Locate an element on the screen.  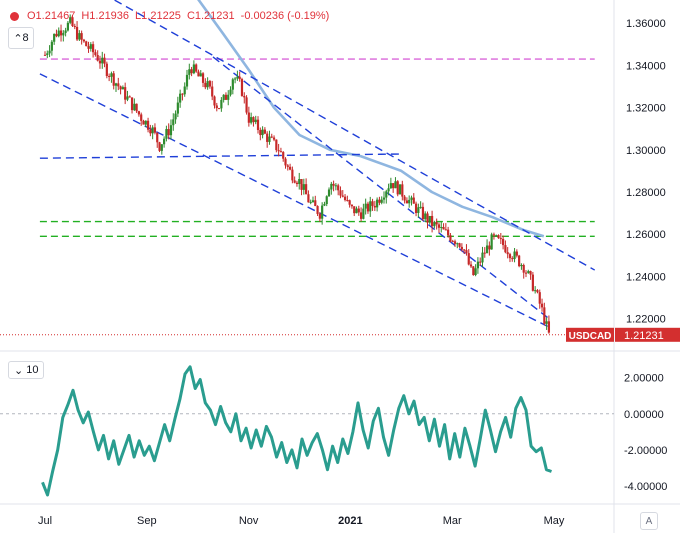
time-tick-label: Sep is located at coordinates (147, 521).